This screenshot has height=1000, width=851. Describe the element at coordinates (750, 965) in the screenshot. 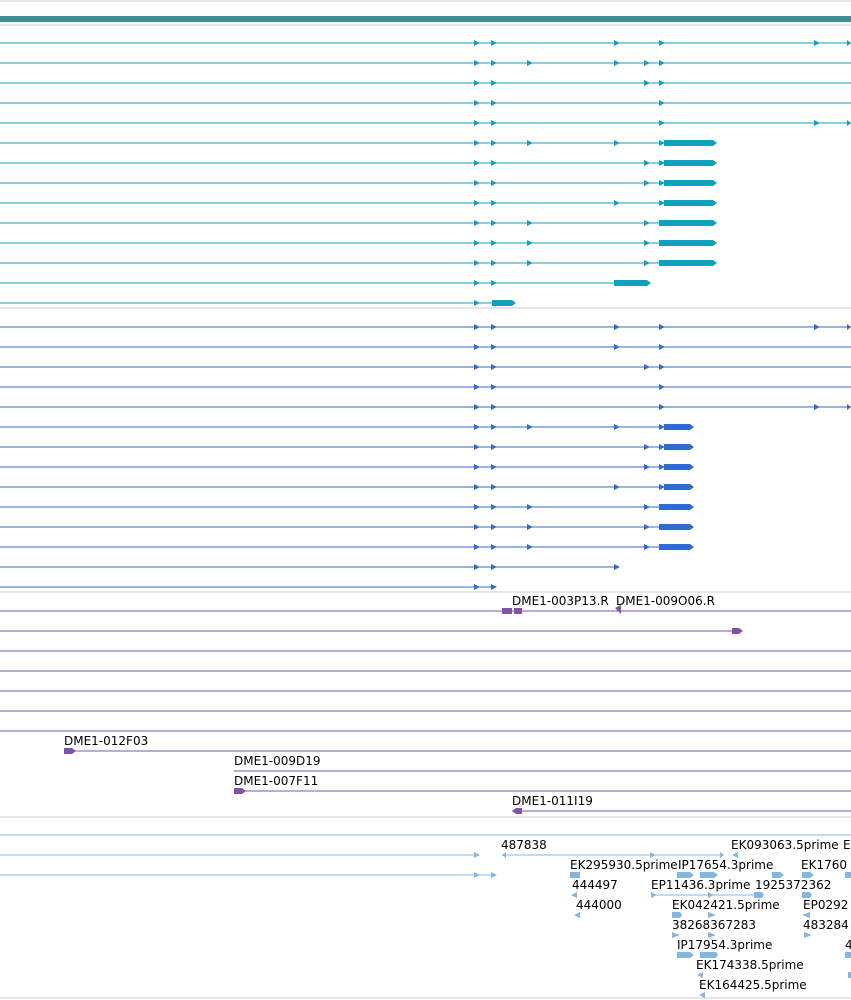

I see `est-label: EK174338.5prime` at that location.